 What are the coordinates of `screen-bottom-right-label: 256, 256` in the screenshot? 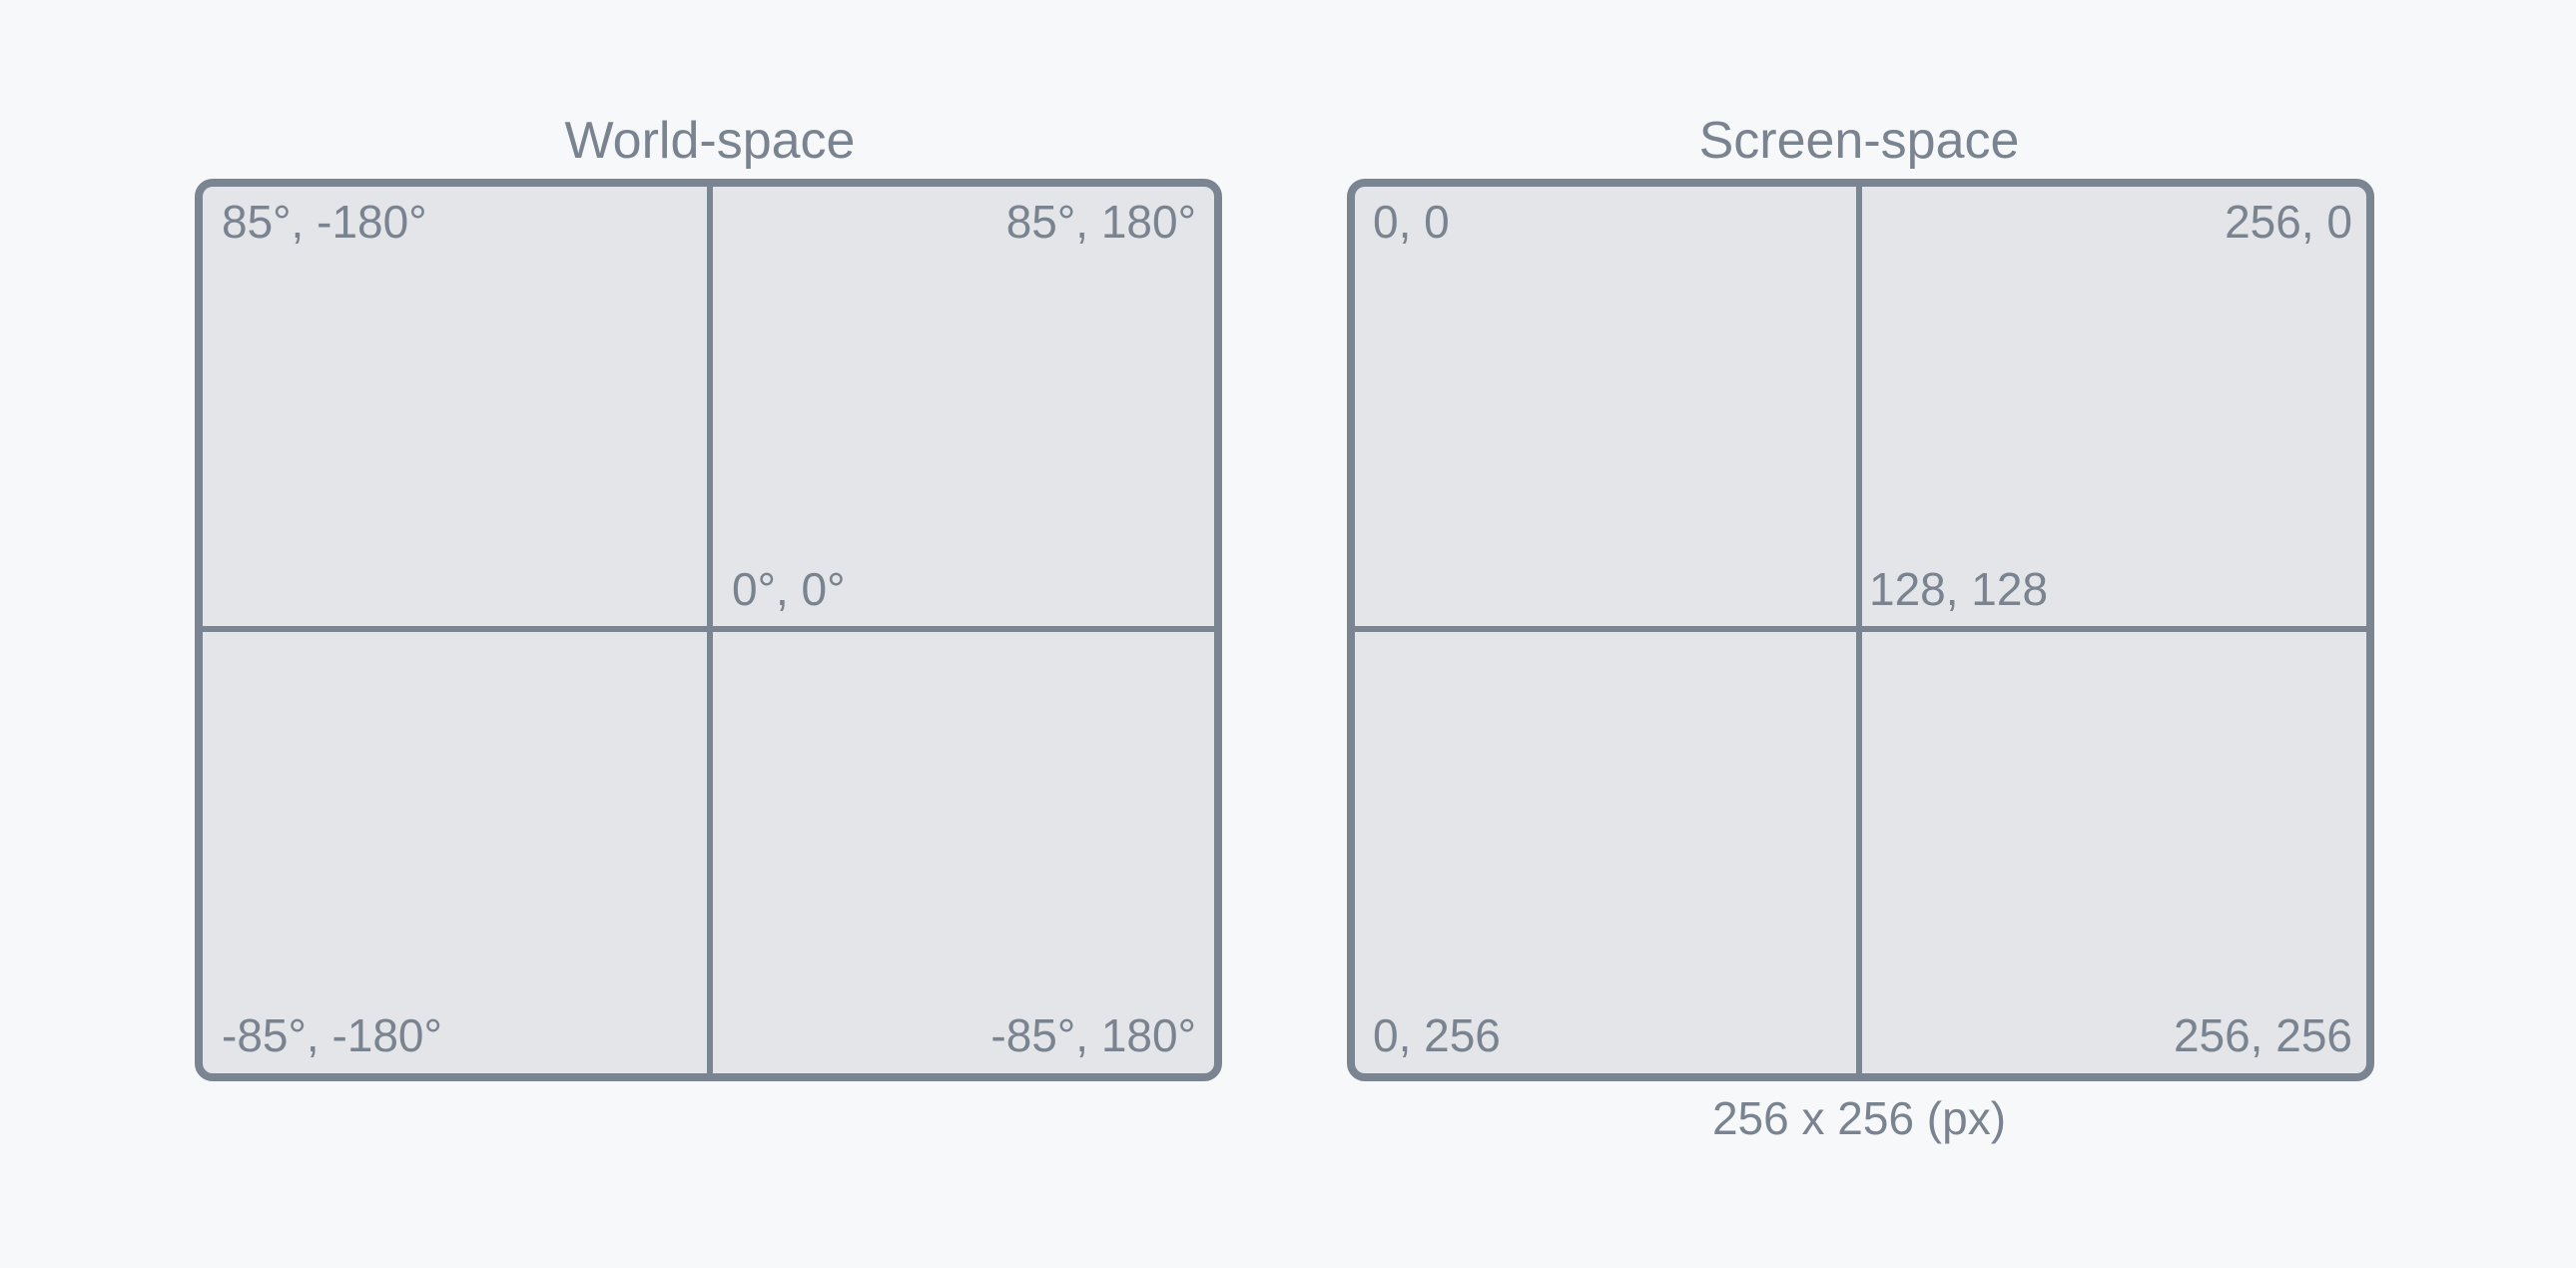 It's located at (2263, 1035).